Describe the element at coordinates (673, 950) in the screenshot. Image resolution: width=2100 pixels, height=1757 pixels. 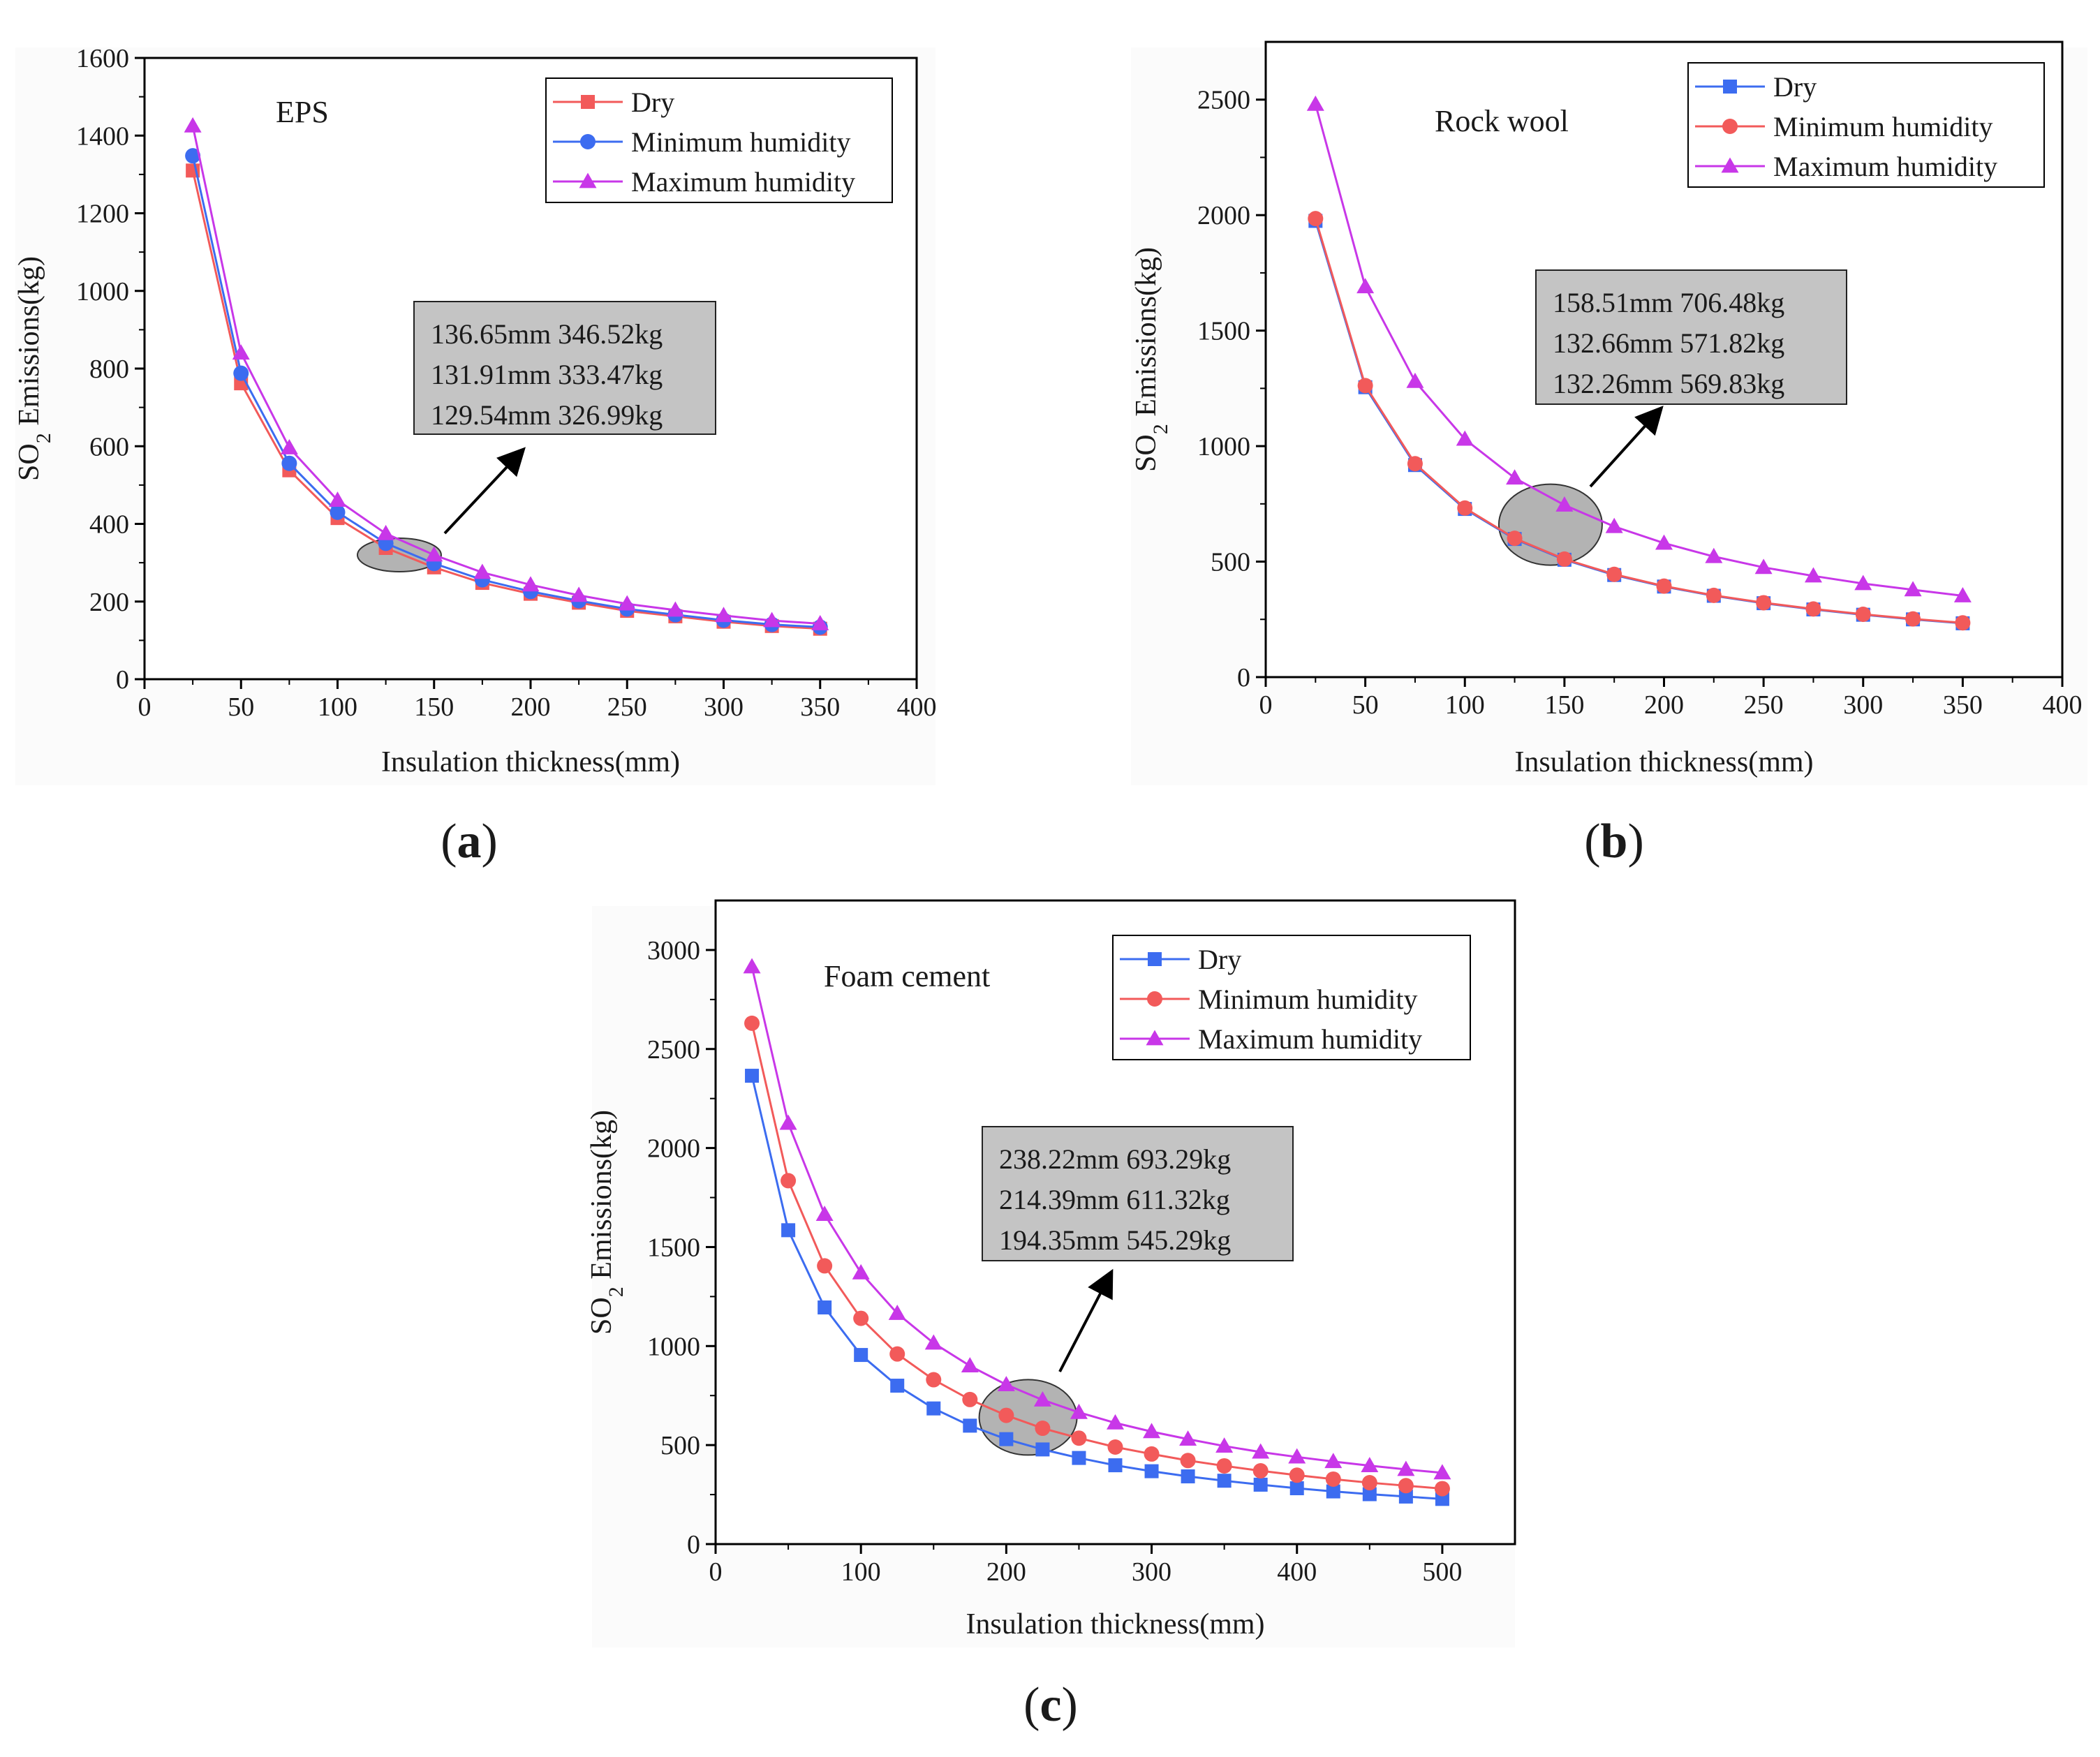
I see `y-tick-label: 3000` at that location.